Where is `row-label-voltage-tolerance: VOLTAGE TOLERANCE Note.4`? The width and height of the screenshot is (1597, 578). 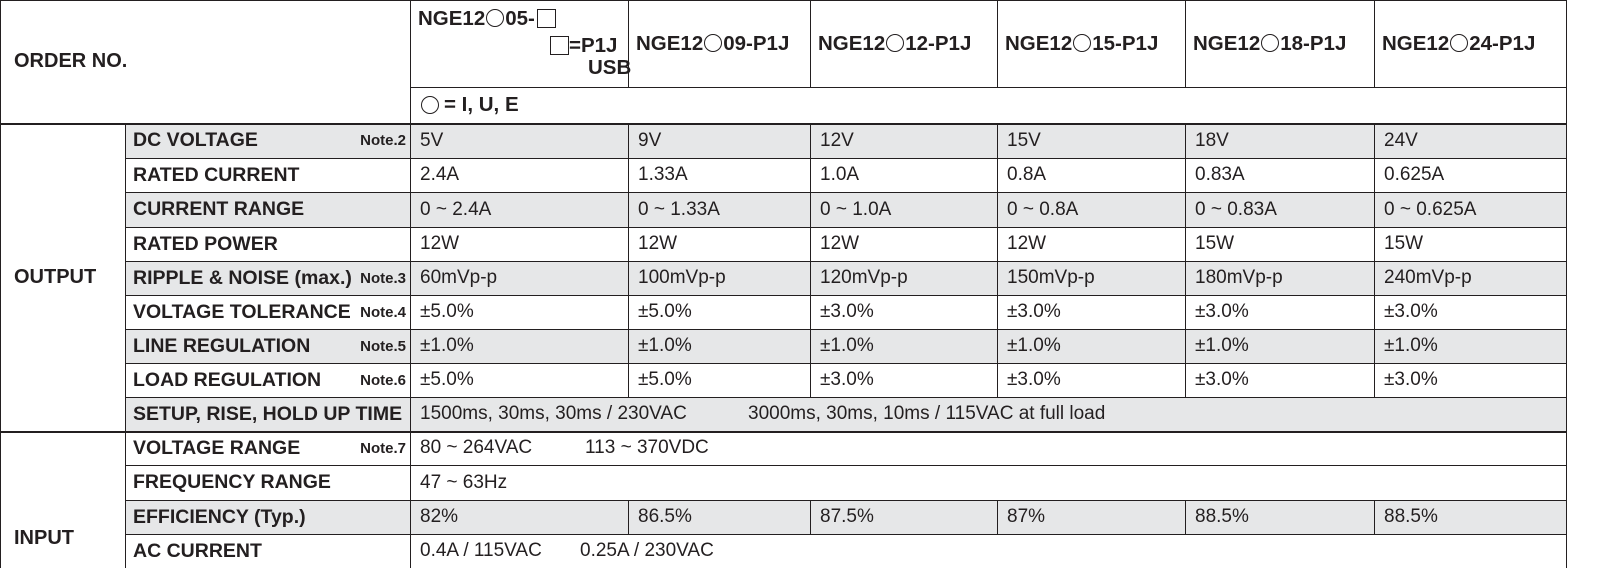
row-label-voltage-tolerance: VOLTAGE TOLERANCE Note.4 is located at coordinates (267, 312).